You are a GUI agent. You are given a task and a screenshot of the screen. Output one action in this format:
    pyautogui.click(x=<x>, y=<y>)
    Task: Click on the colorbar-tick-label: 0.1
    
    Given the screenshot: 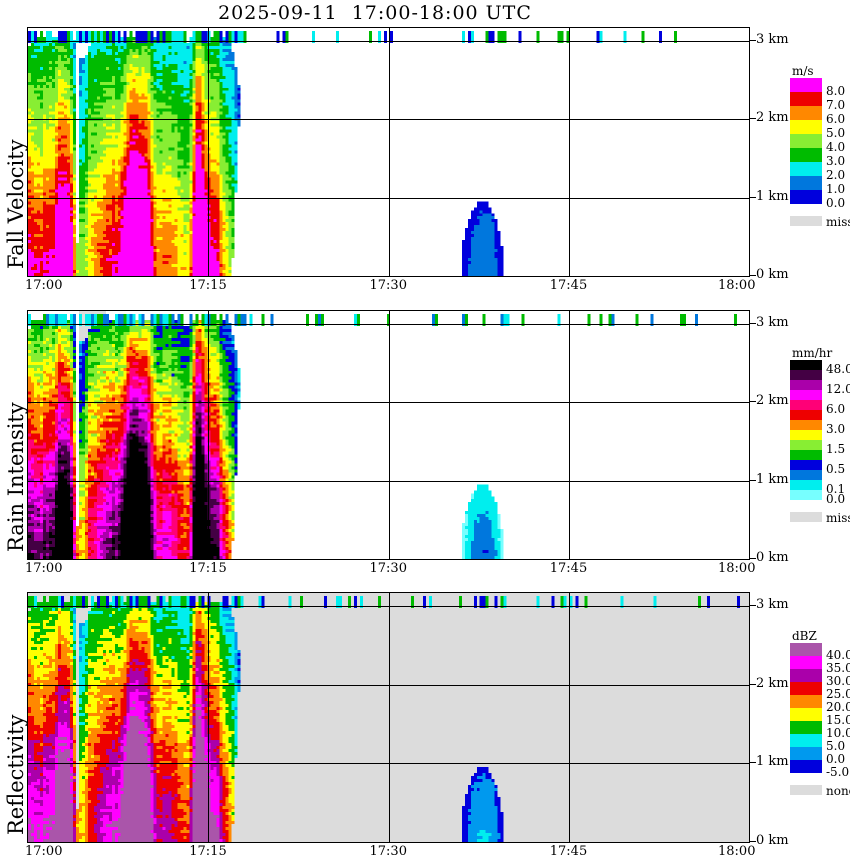 What is the action you would take?
    pyautogui.click(x=836, y=489)
    